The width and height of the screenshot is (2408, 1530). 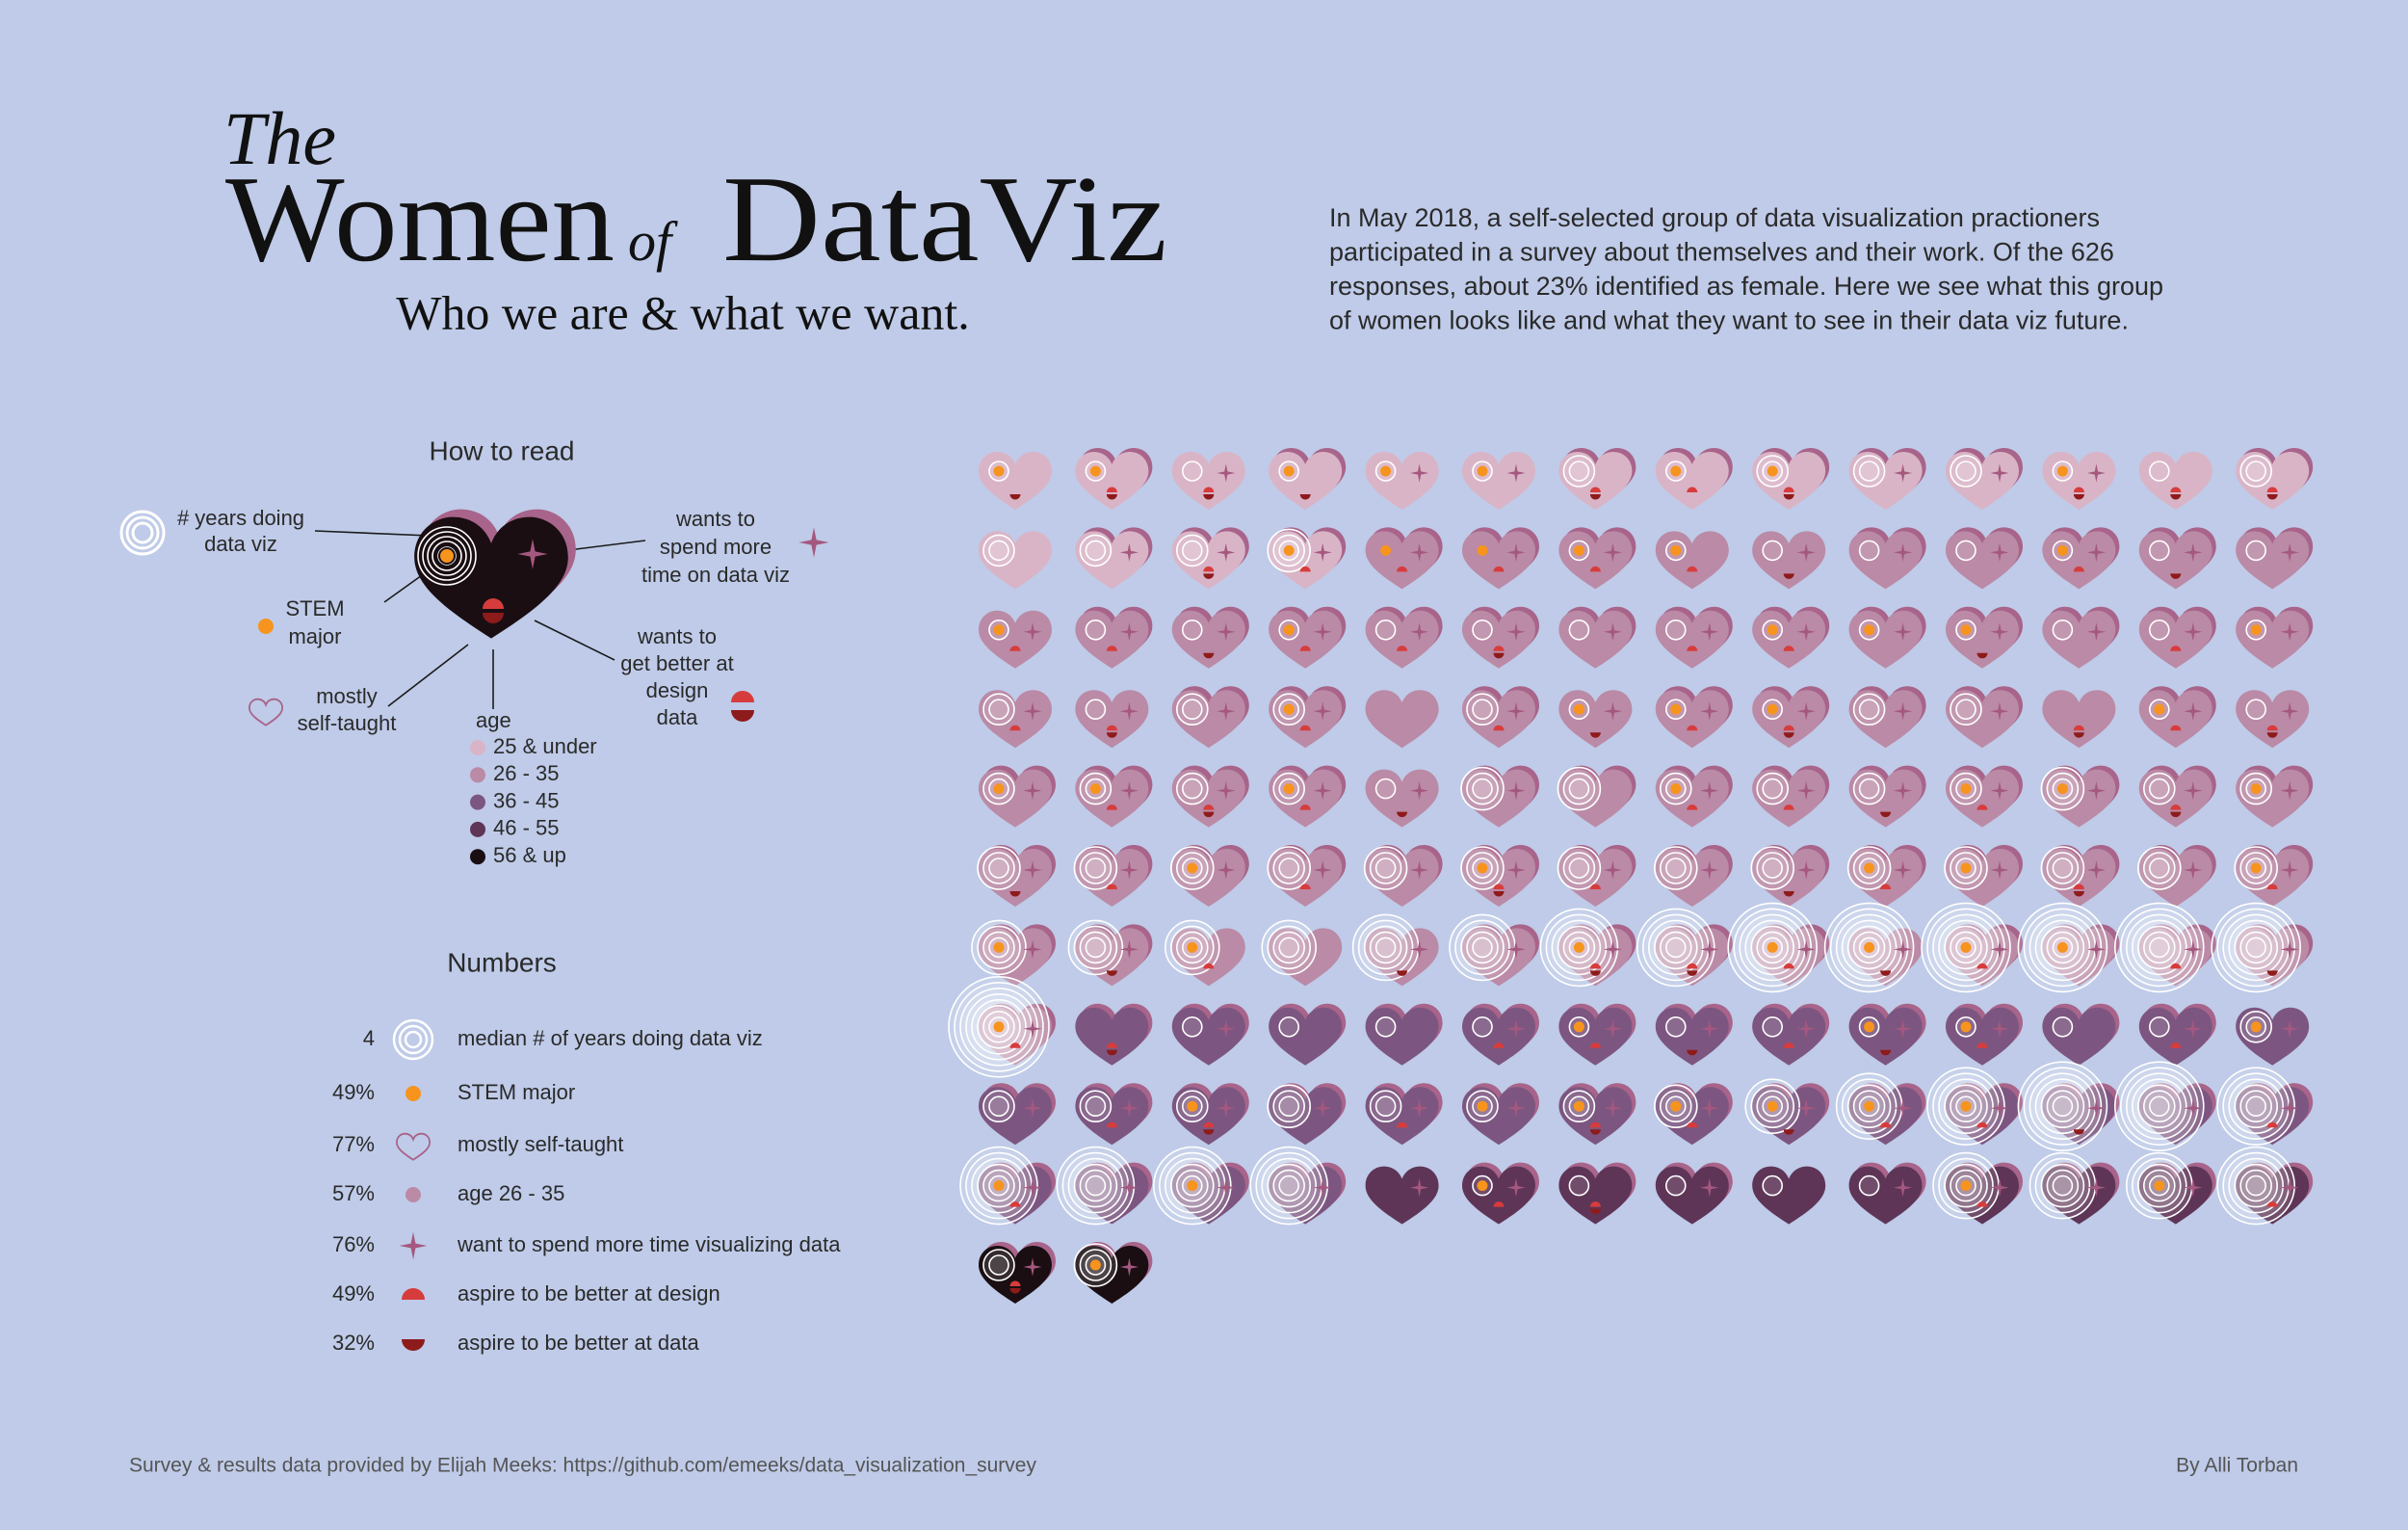 What do you see at coordinates (493, 720) in the screenshot?
I see `legend-label: age` at bounding box center [493, 720].